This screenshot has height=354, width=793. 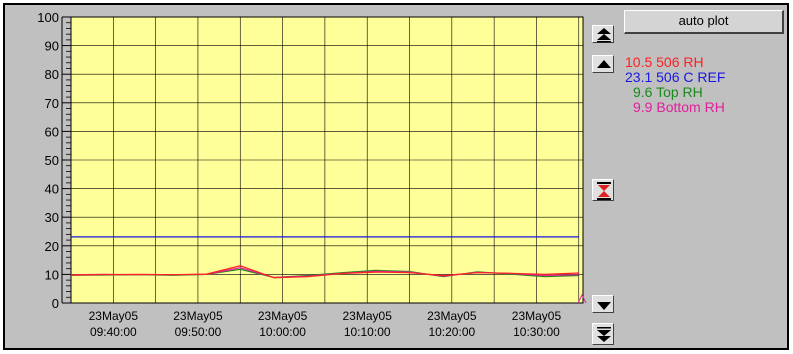 I want to click on down-arrow-icon, so click(x=604, y=306).